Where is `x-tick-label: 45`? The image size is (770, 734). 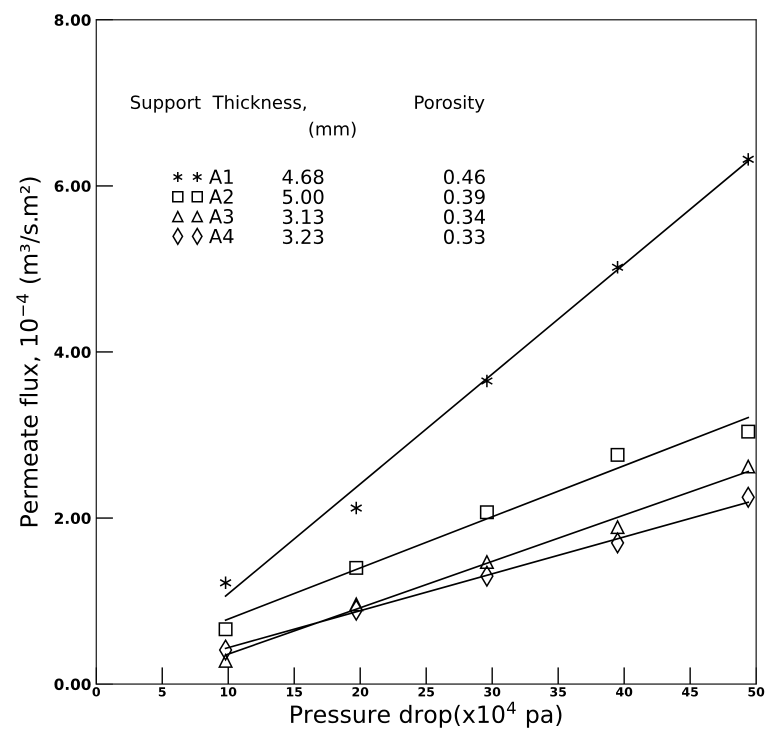
x-tick-label: 45 is located at coordinates (690, 692).